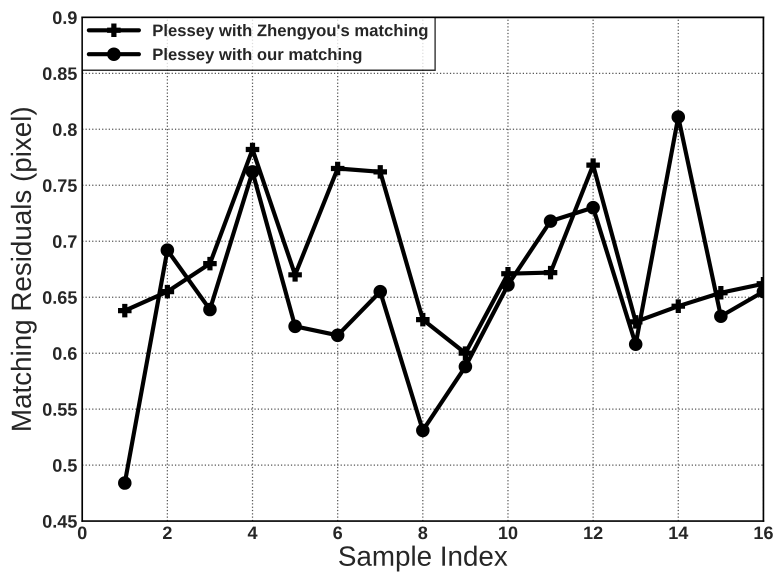 This screenshot has height=579, width=783. What do you see at coordinates (257, 56) in the screenshot?
I see `legend-label: Plessey with our matching` at bounding box center [257, 56].